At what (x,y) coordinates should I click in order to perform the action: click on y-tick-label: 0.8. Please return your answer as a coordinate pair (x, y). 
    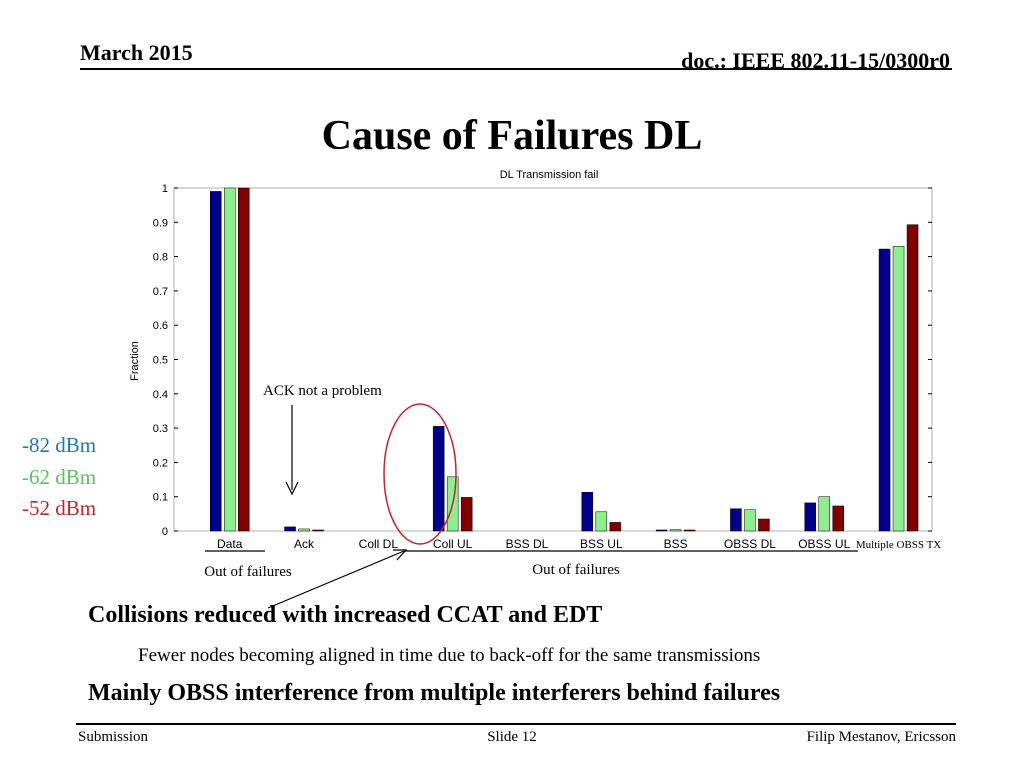
    Looking at the image, I should click on (160, 258).